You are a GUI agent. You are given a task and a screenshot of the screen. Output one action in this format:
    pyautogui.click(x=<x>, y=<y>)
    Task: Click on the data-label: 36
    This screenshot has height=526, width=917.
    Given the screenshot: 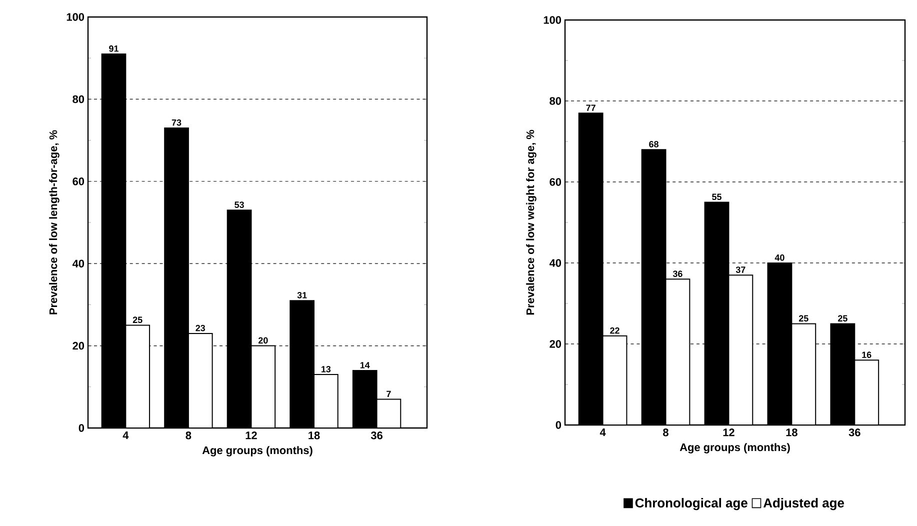 What is the action you would take?
    pyautogui.click(x=677, y=273)
    